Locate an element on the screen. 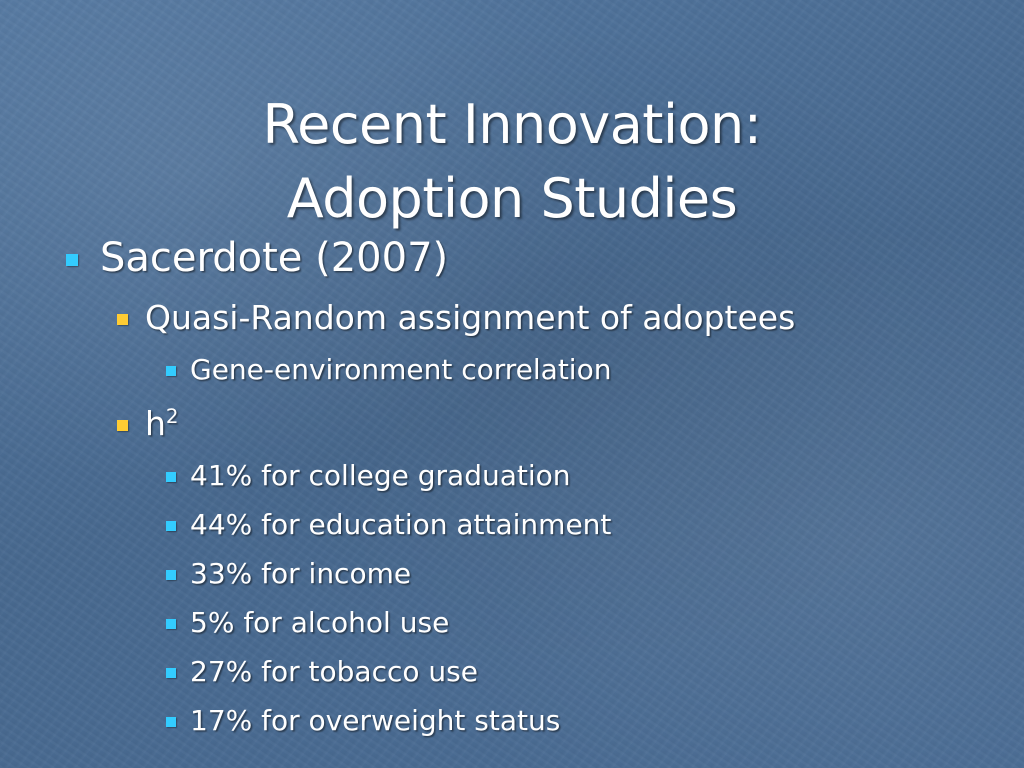 This screenshot has height=768, width=1024. bullet-text: 41% for college graduation is located at coordinates (380, 475).